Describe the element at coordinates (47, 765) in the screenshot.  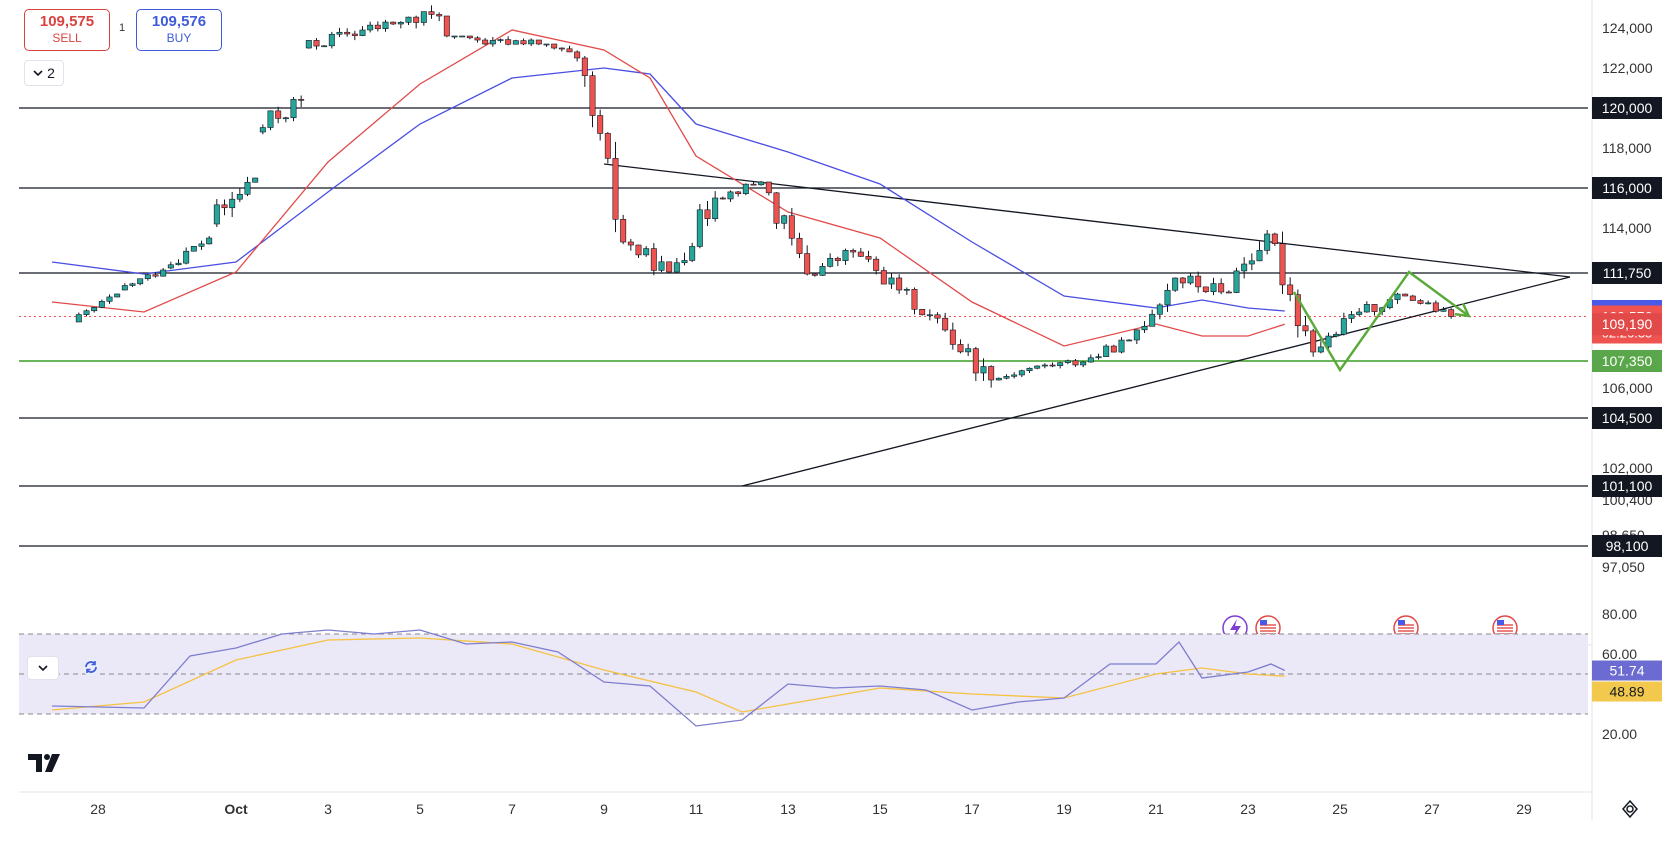
I see `tradingview-logo-icon` at that location.